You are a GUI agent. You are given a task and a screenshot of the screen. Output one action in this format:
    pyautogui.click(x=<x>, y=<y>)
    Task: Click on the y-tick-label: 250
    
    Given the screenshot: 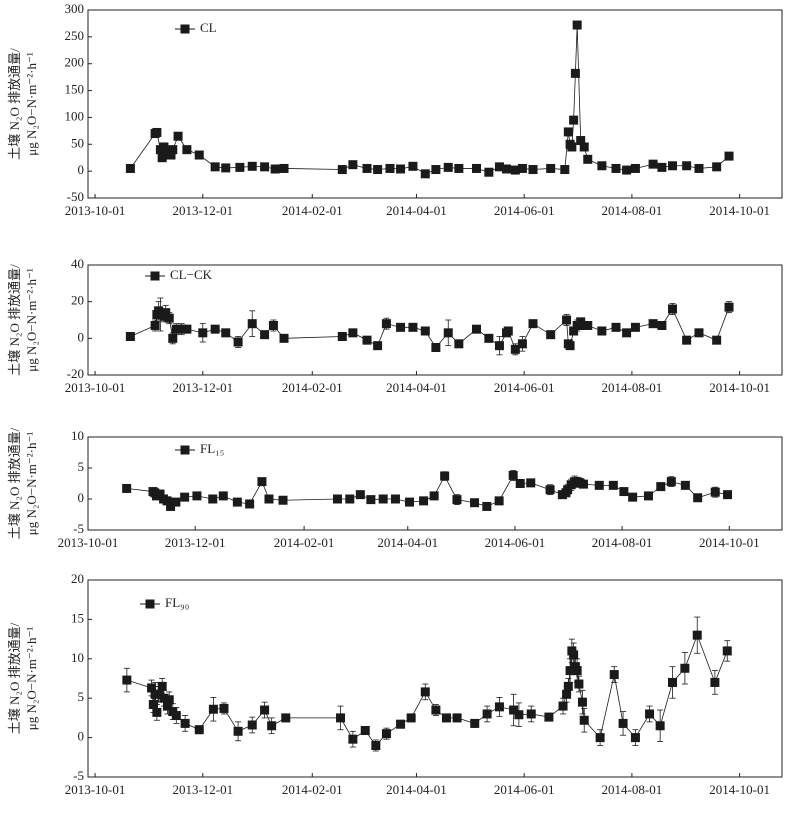 What is the action you would take?
    pyautogui.click(x=75, y=35)
    